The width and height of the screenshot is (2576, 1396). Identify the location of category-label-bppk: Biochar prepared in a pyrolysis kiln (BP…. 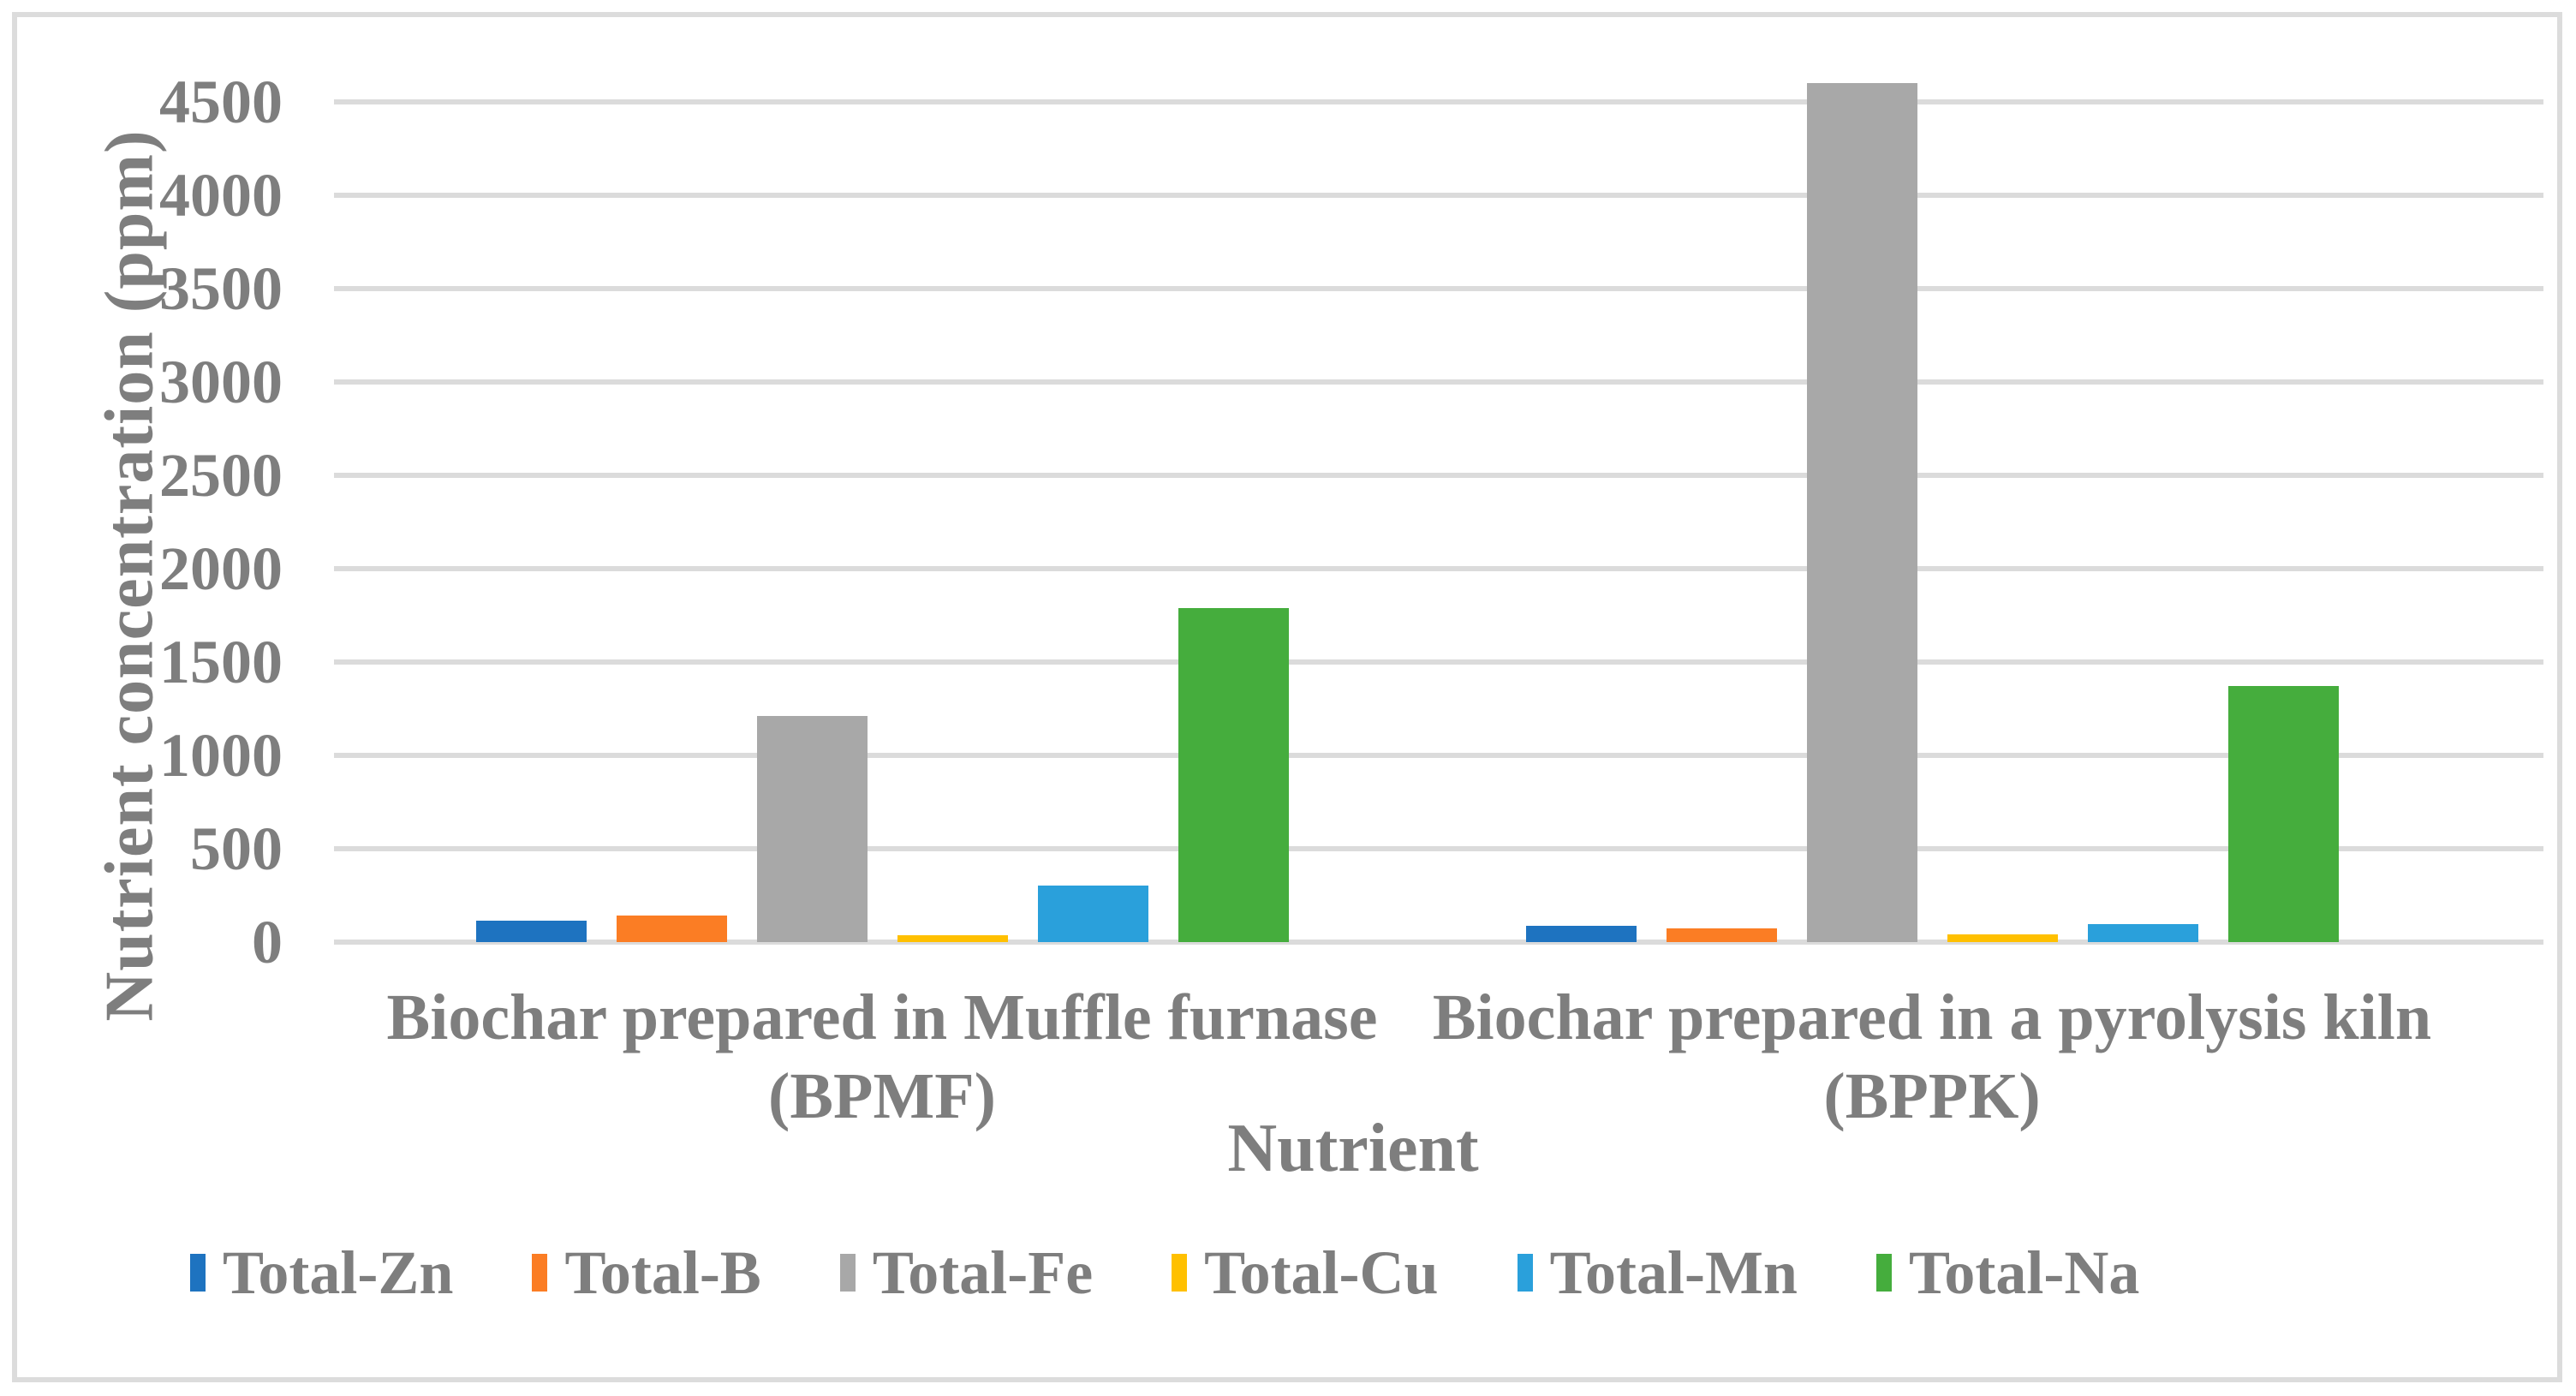
(1932, 1057).